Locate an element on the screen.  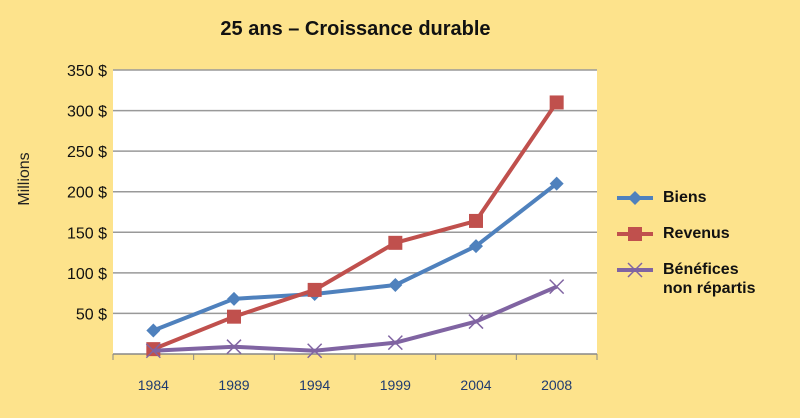
chart-title: 25 ans – Croissance durable is located at coordinates (355, 29).